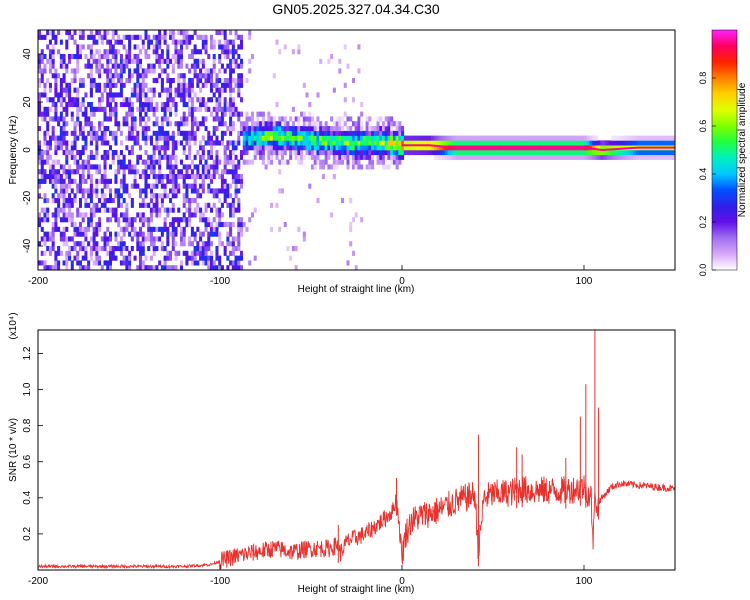 This screenshot has width=750, height=600. I want to click on spectrogram-ridge, so click(538, 148).